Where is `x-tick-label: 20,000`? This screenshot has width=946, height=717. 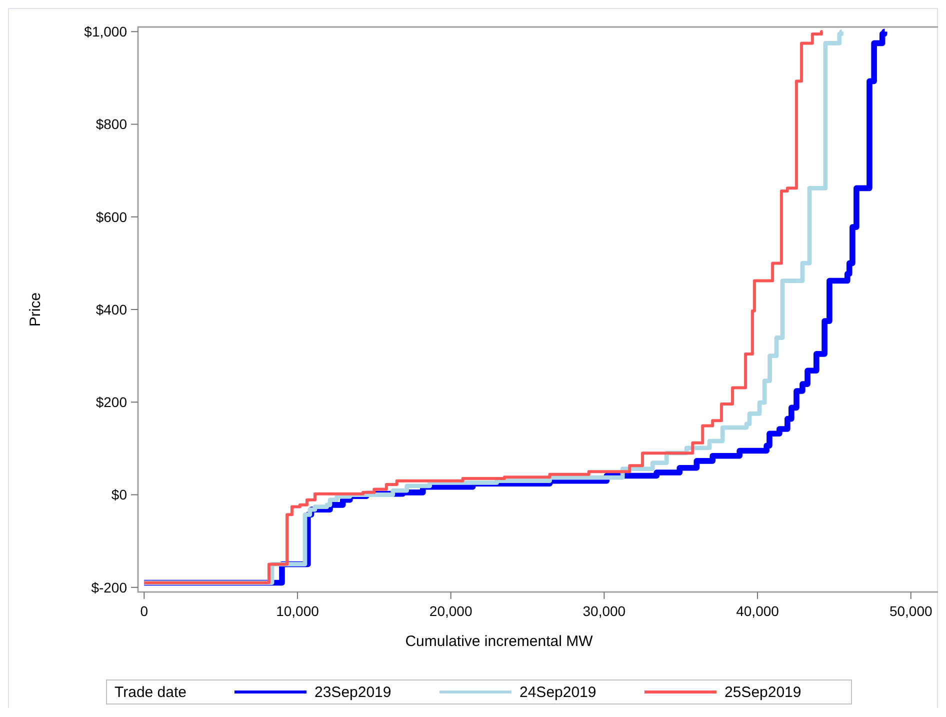
x-tick-label: 20,000 is located at coordinates (450, 611).